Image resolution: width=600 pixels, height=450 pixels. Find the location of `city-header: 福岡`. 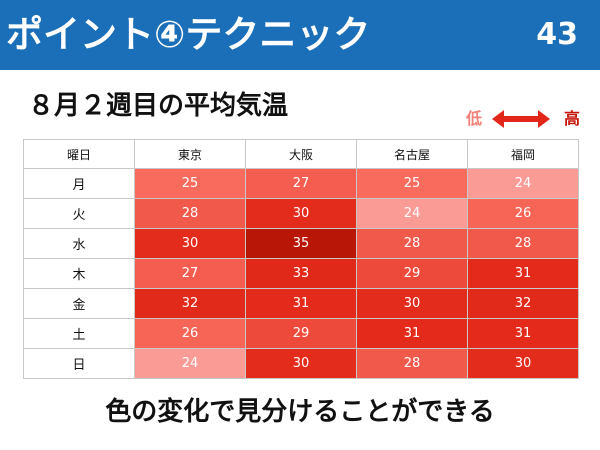

city-header: 福岡 is located at coordinates (523, 154).